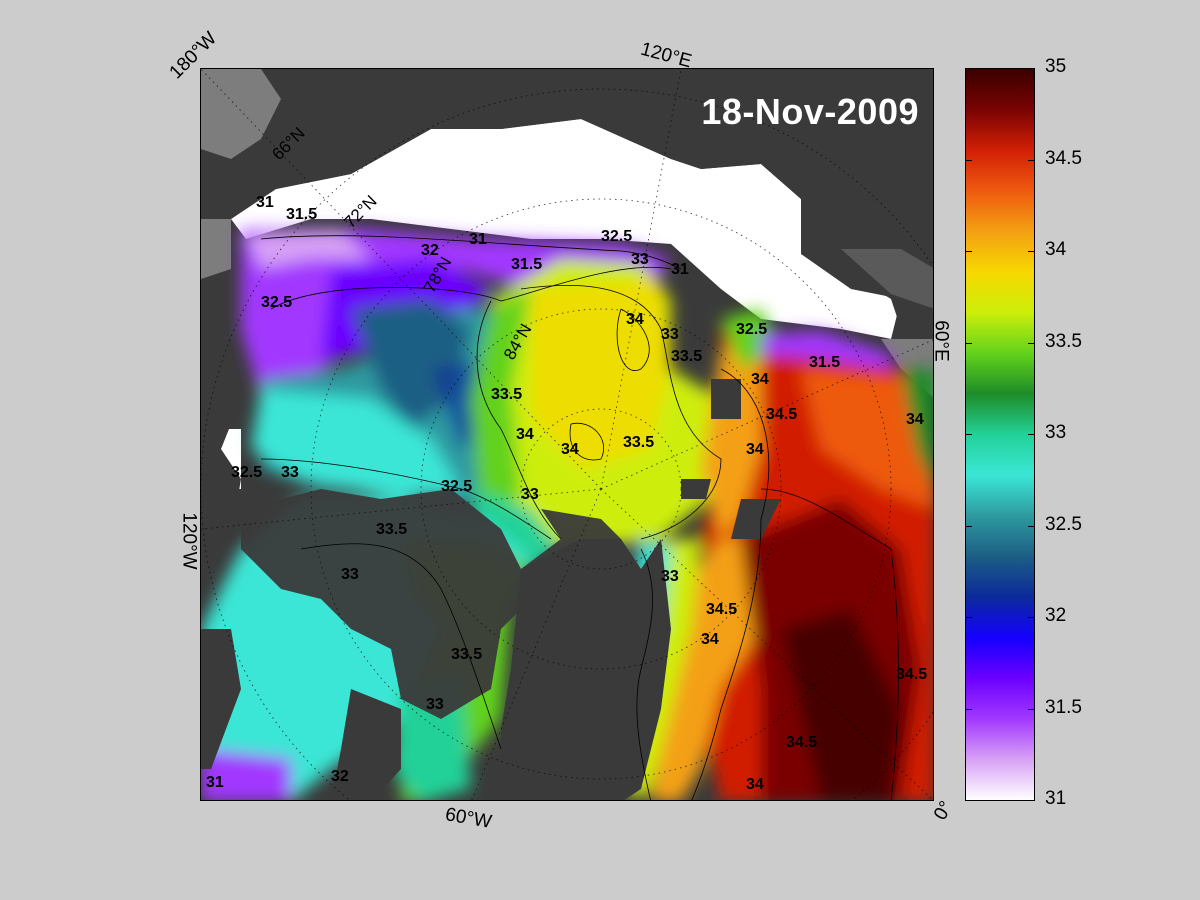 Image resolution: width=1200 pixels, height=900 pixels. Describe the element at coordinates (1056, 432) in the screenshot. I see `colorbar-tick-label: 33` at that location.